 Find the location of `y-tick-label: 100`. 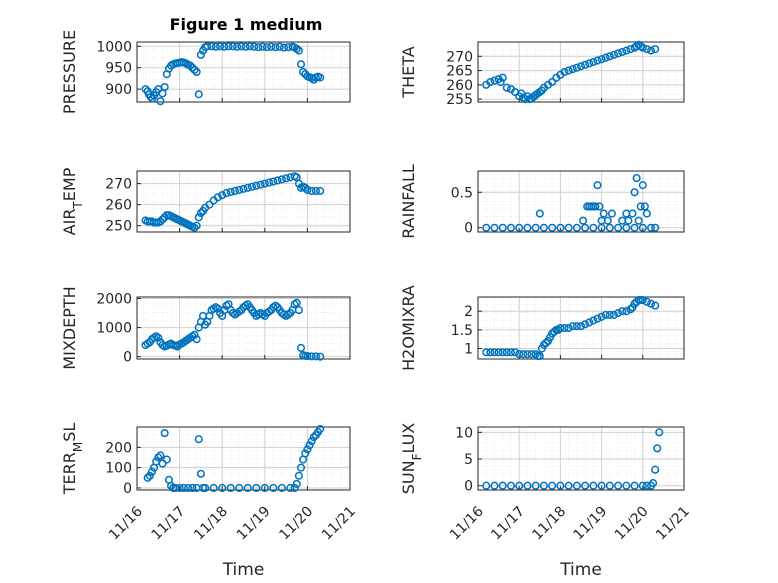

y-tick-label: 100 is located at coordinates (118, 469).